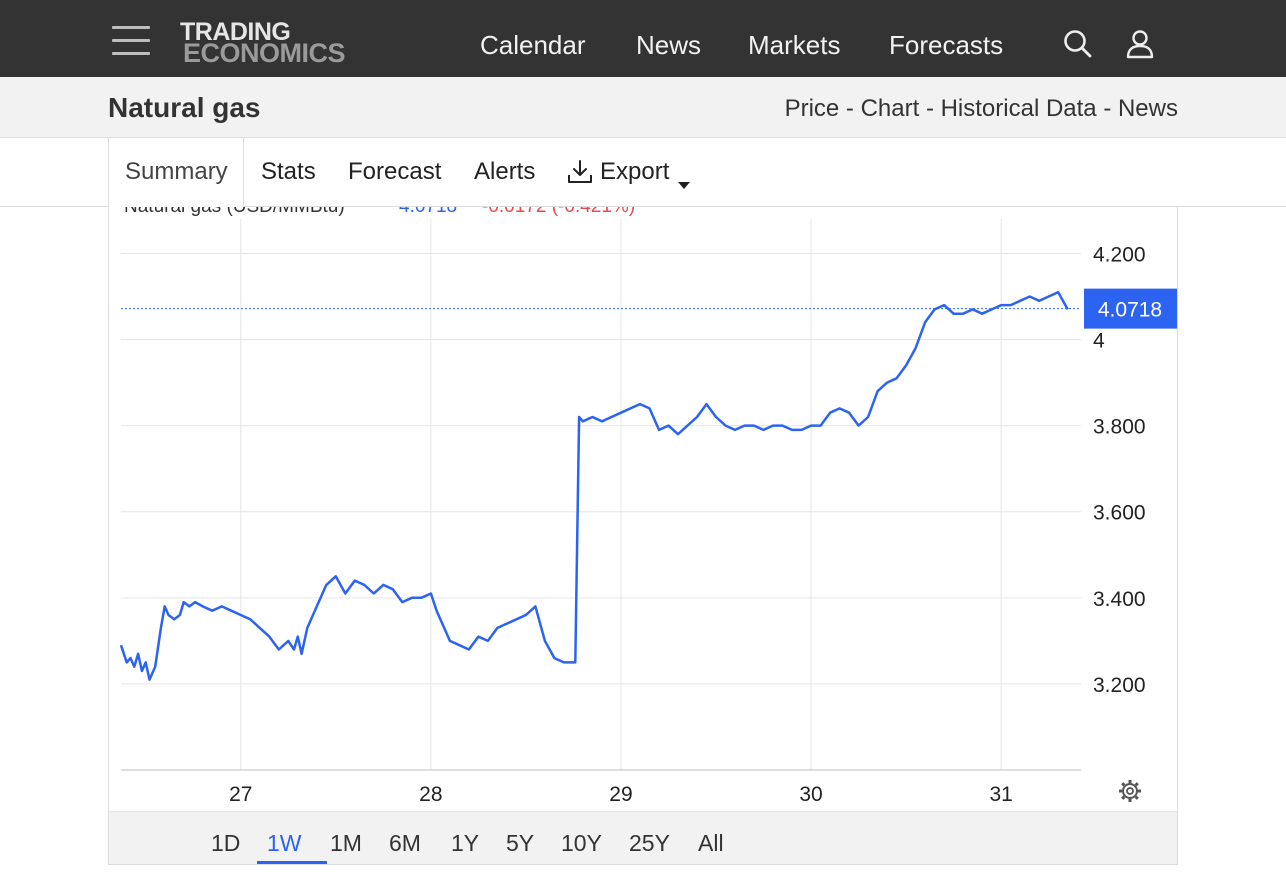  I want to click on export-button: Export, so click(631, 173).